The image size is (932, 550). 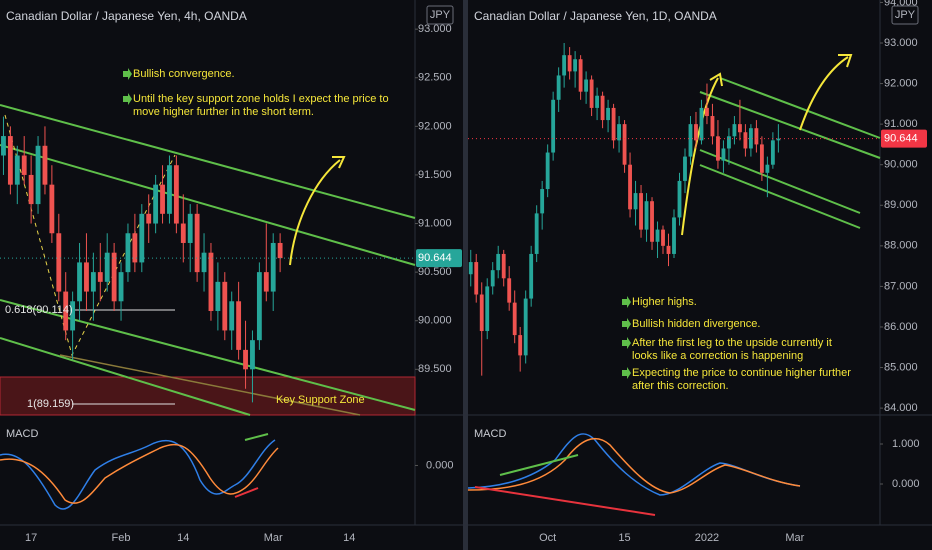 What do you see at coordinates (664, 302) in the screenshot?
I see `annotation: Higher highs.` at bounding box center [664, 302].